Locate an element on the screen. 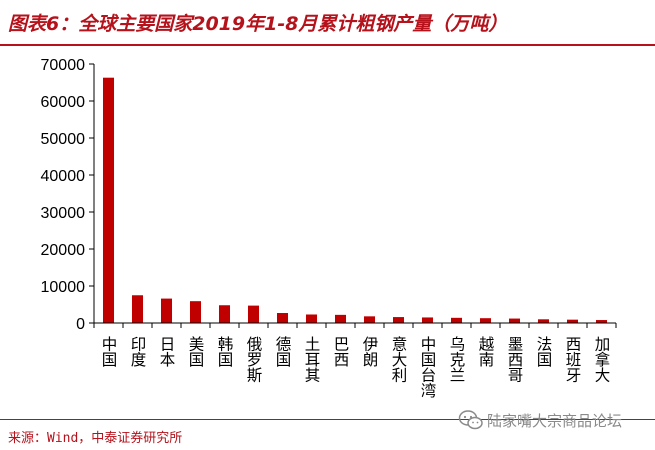 This screenshot has height=450, width=655. watermark-text: 陆家嘴大宗商品论坛 is located at coordinates (555, 420).